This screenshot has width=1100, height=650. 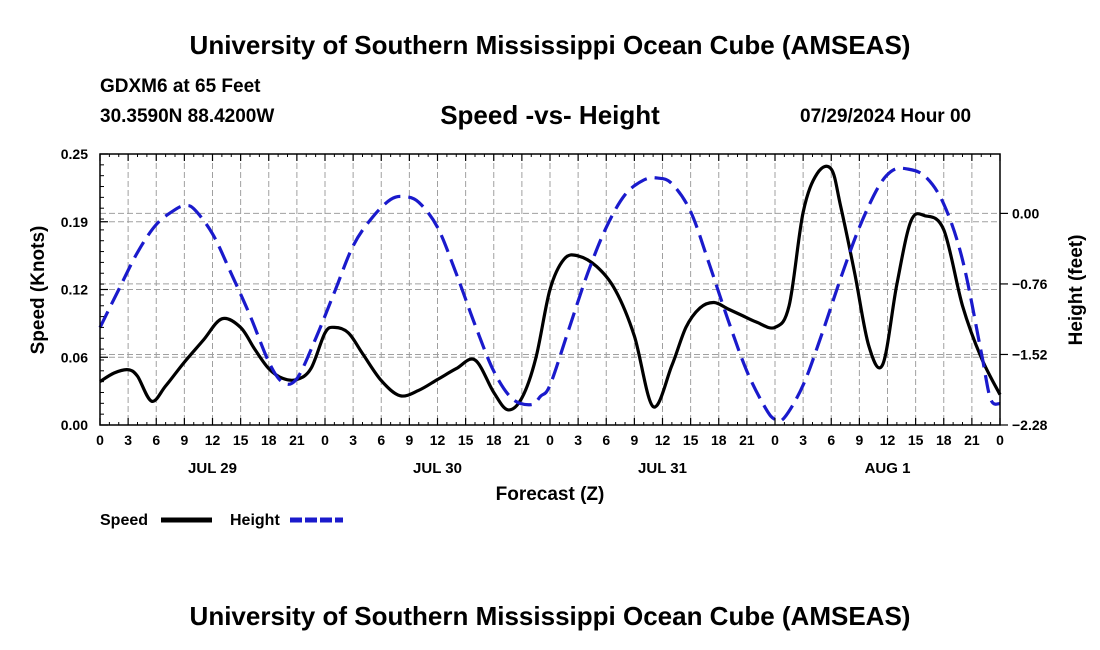 What do you see at coordinates (212, 468) in the screenshot?
I see `date-label: JUL 29` at bounding box center [212, 468].